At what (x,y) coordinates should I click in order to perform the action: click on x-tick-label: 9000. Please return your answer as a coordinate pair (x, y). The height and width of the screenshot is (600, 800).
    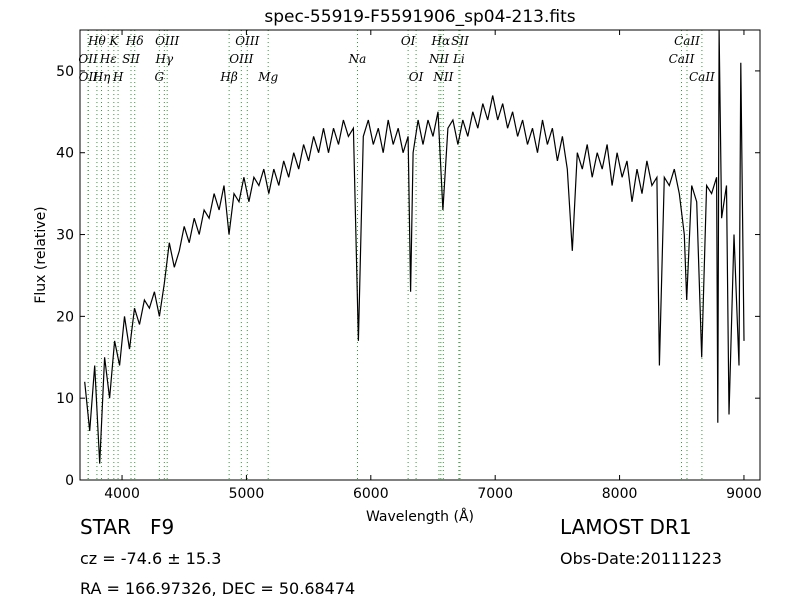
    Looking at the image, I should click on (744, 494).